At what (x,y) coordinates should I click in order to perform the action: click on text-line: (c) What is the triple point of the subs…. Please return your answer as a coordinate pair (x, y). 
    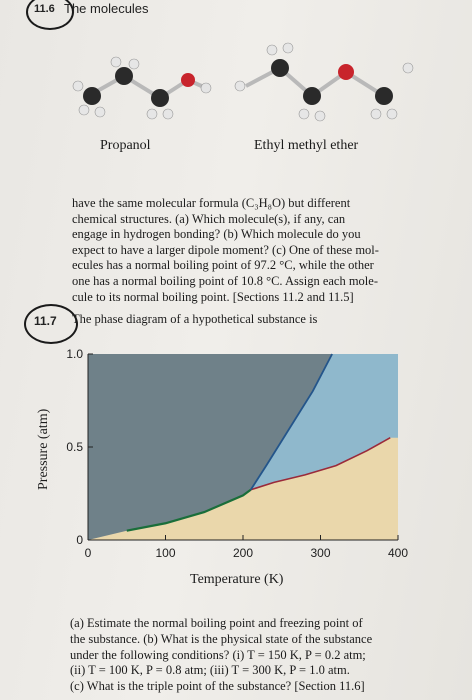
    Looking at the image, I should click on (217, 686).